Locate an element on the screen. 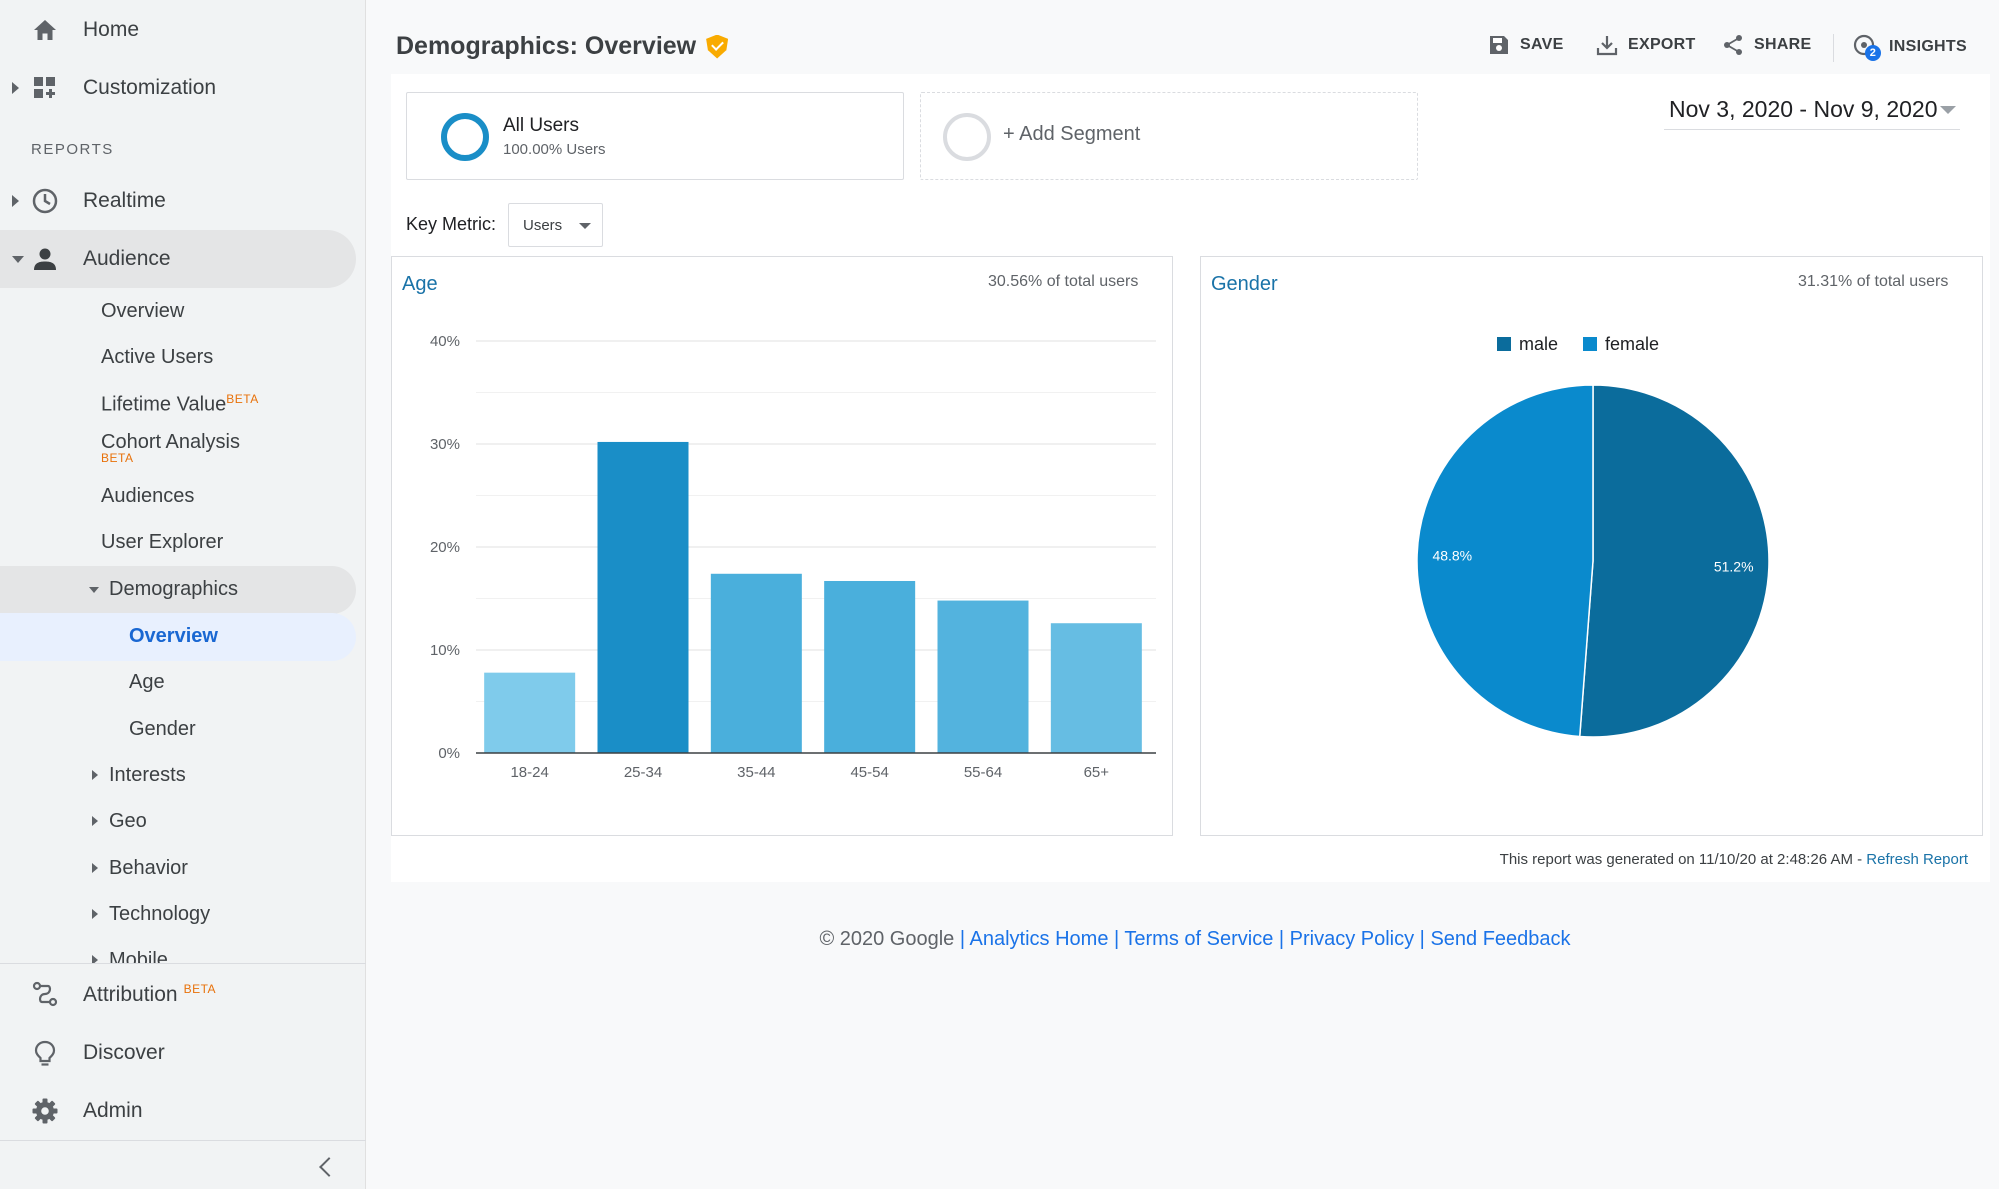 This screenshot has height=1189, width=1999. sidebar-item-user-explorer: User Explorer is located at coordinates (162, 542).